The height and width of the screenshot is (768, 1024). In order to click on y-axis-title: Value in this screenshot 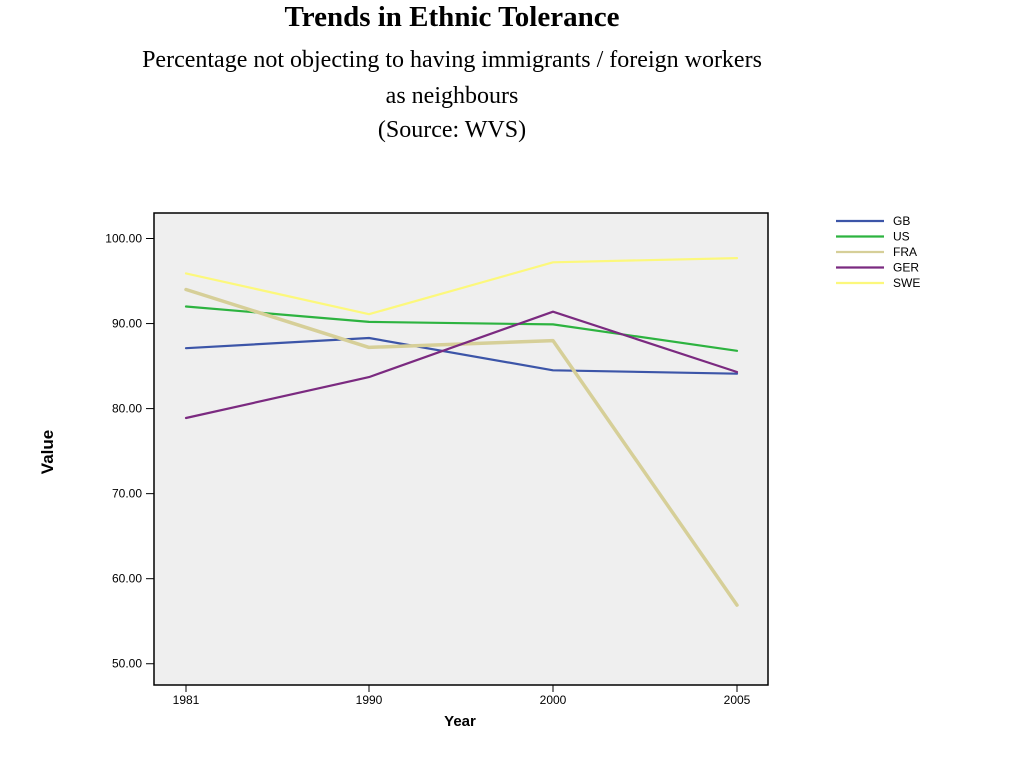, I will do `click(47, 452)`.